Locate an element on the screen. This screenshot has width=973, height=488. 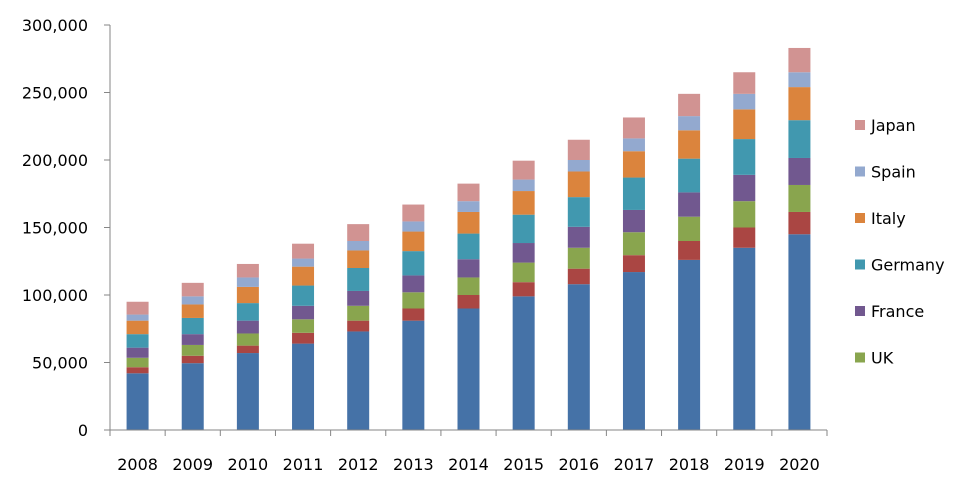
bar-segment-japan-2019 is located at coordinates (744, 83).